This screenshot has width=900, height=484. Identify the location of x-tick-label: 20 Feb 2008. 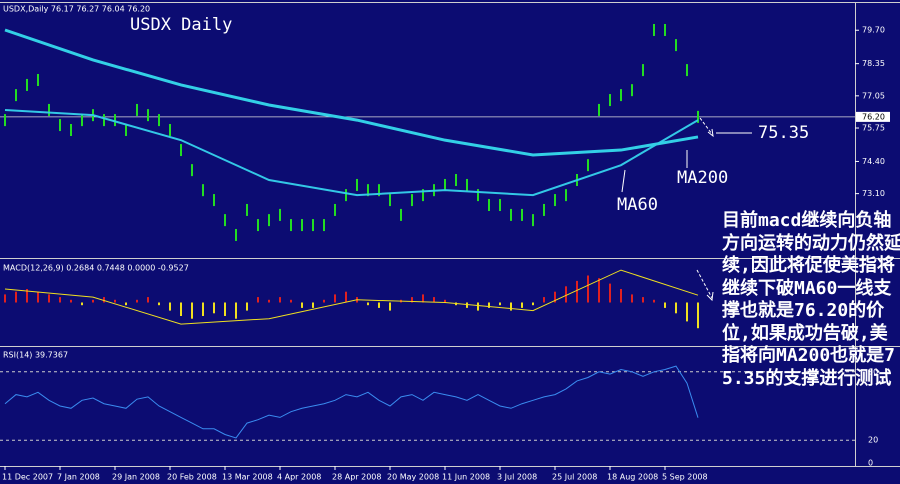
(192, 477).